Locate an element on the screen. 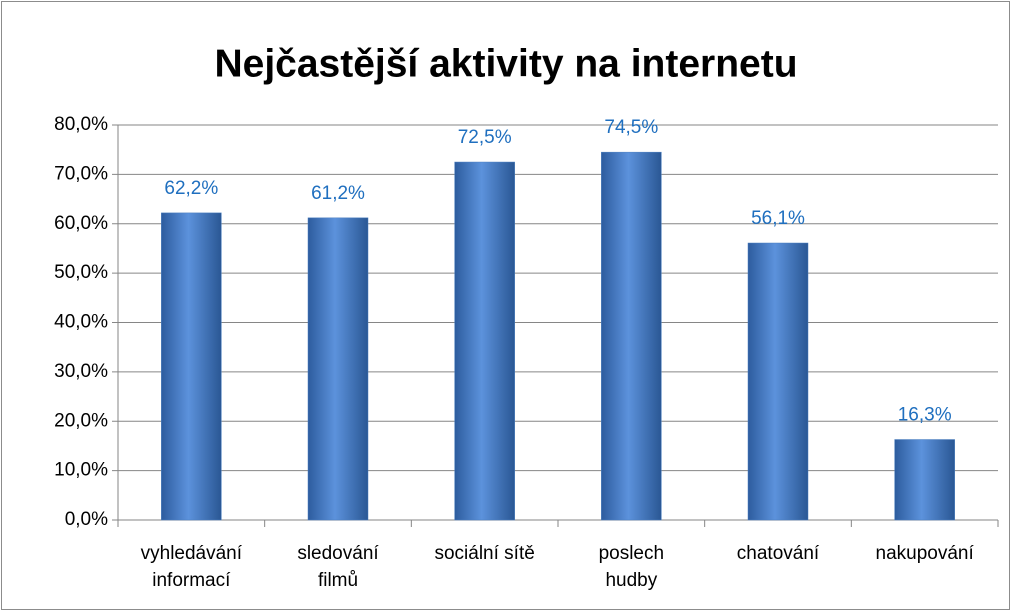 The height and width of the screenshot is (612, 1012). chart-title: Nejčastější aktivity na internetu is located at coordinates (505, 63).